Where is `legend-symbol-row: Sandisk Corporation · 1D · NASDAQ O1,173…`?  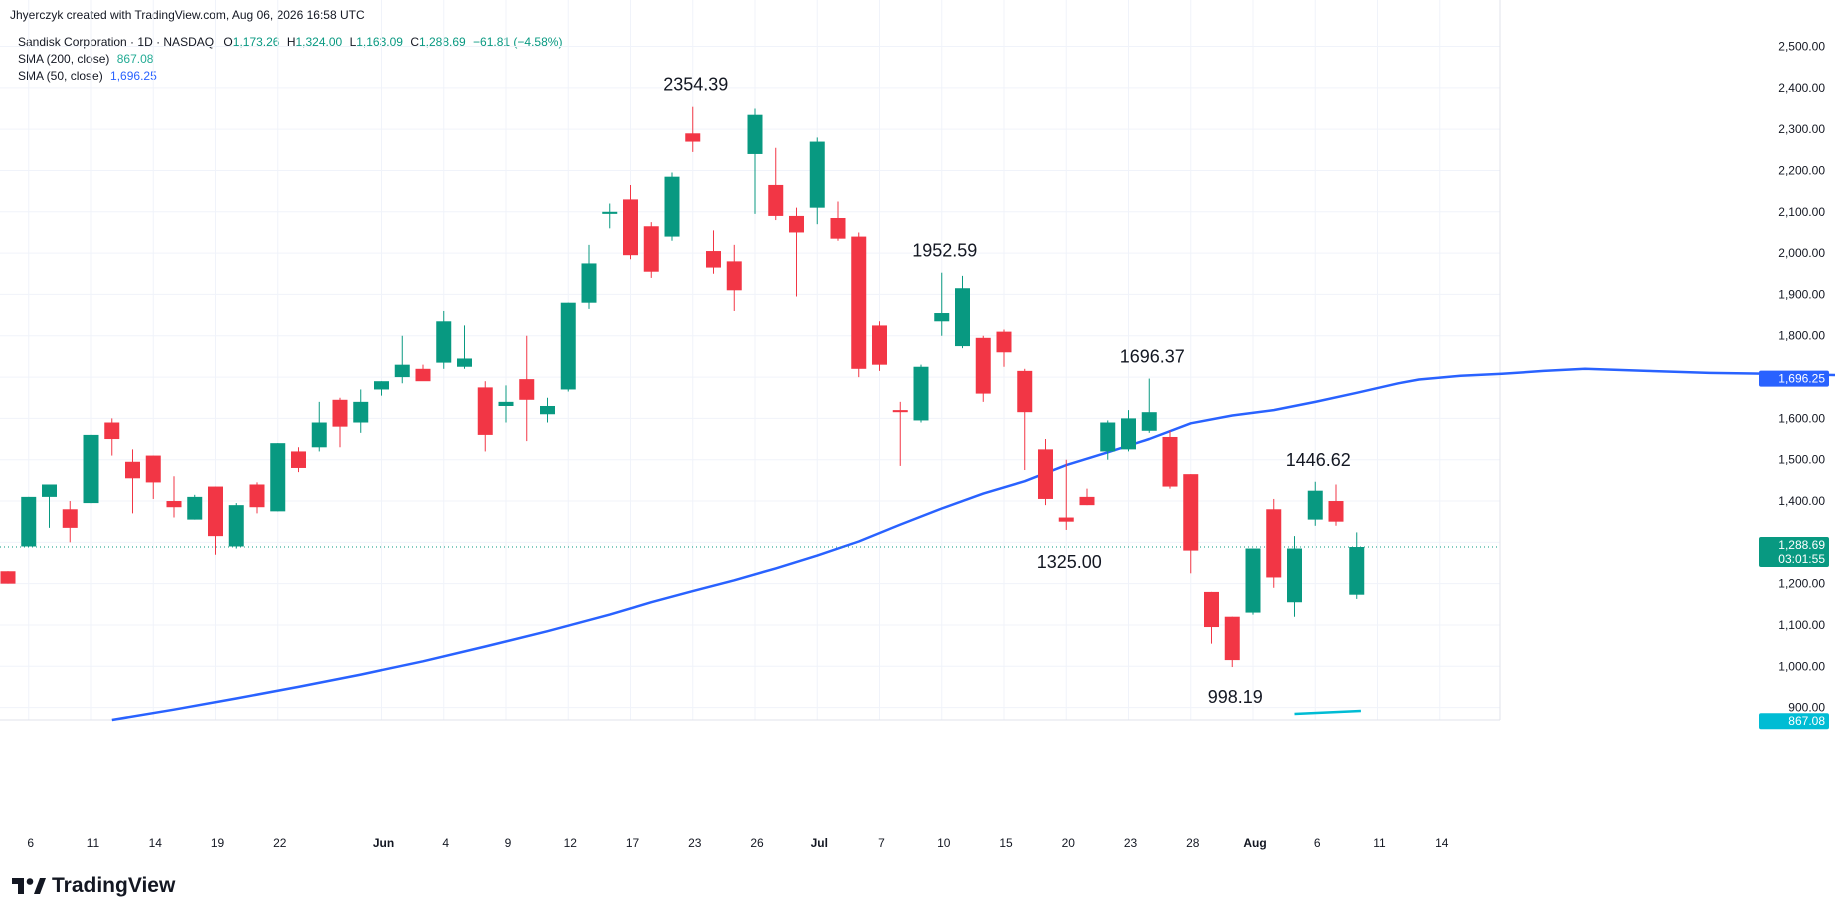 legend-symbol-row: Sandisk Corporation · 1D · NASDAQ O1,173… is located at coordinates (290, 42).